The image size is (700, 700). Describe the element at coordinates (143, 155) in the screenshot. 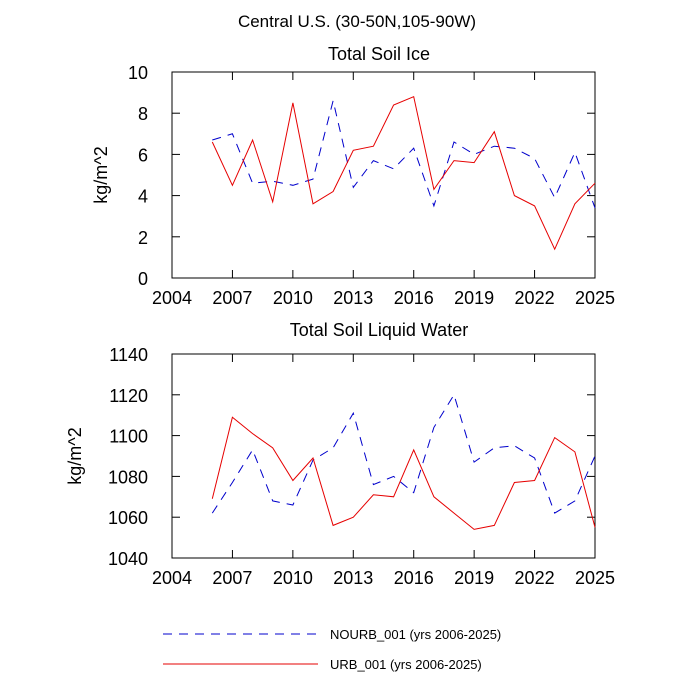

I see `y-tick-label: 6` at that location.